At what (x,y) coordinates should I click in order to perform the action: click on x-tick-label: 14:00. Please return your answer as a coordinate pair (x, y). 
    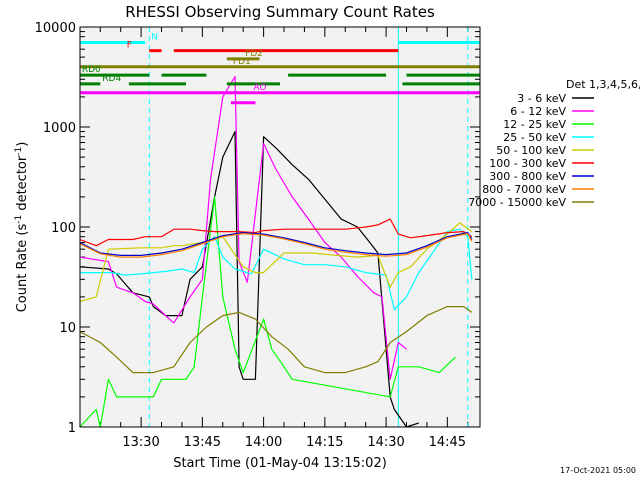
    Looking at the image, I should click on (263, 442).